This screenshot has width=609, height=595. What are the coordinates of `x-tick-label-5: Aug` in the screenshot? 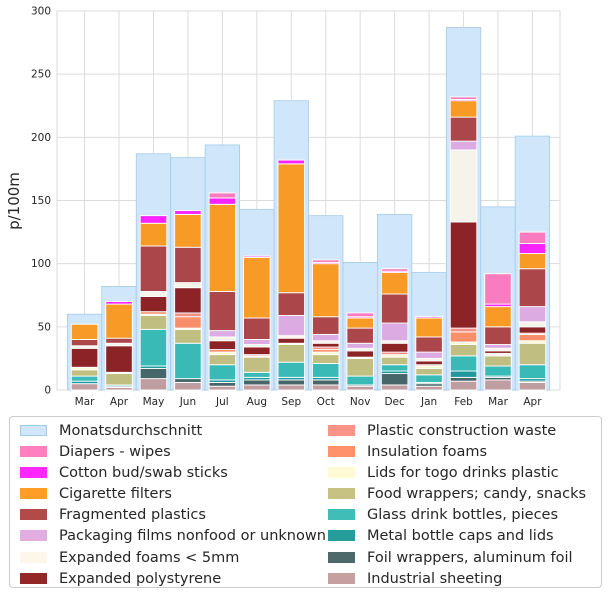 It's located at (257, 402).